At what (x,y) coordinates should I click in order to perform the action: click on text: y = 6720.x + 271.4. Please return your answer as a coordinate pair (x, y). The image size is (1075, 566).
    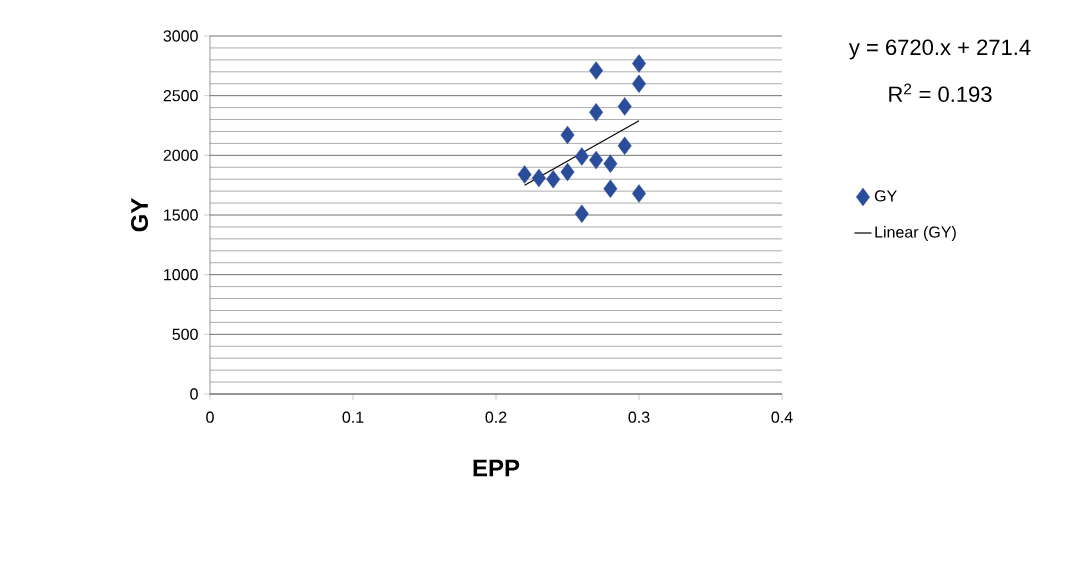
    Looking at the image, I should click on (939, 49).